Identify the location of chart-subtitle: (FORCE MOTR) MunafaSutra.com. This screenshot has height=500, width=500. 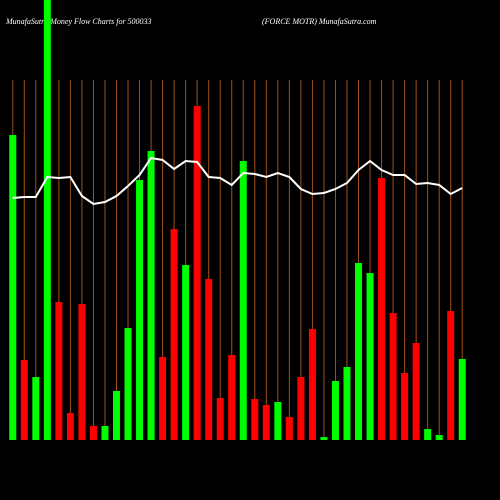
(319, 21).